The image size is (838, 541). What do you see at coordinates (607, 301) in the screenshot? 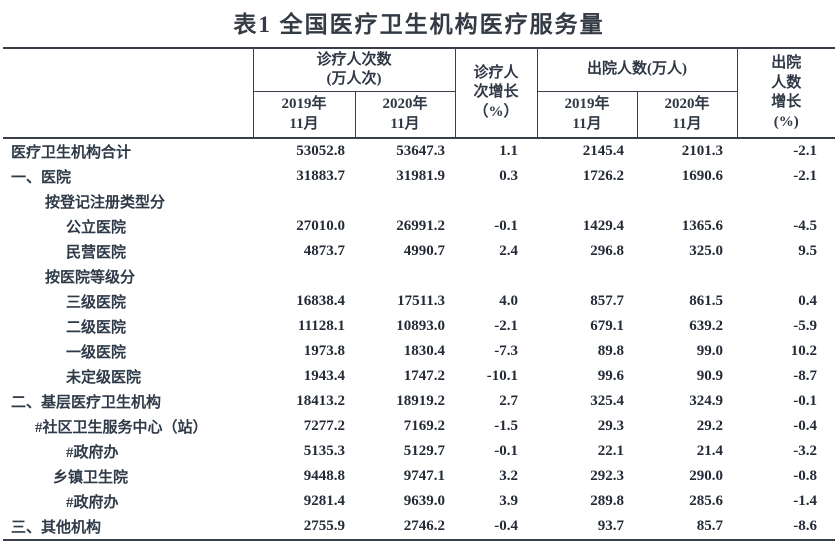
I see `cell-value: 857.7` at bounding box center [607, 301].